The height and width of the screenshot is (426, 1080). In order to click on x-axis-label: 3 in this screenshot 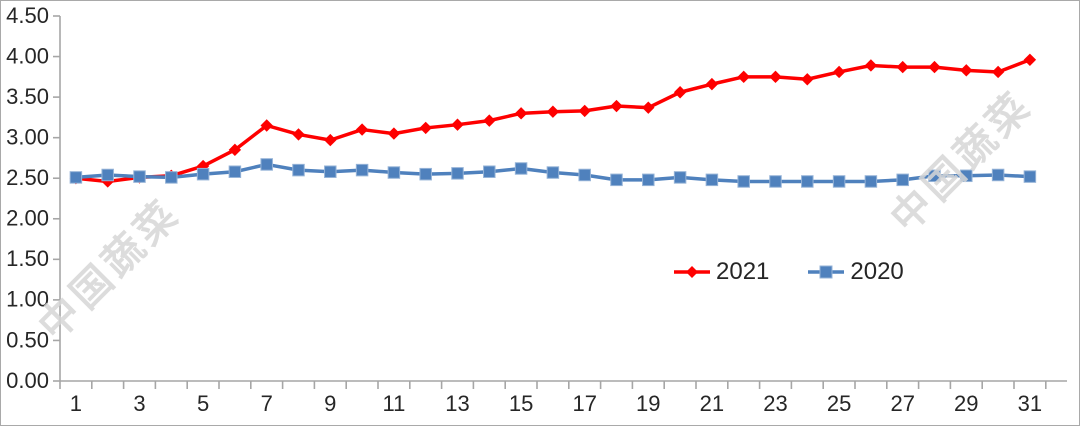, I will do `click(139, 403)`.